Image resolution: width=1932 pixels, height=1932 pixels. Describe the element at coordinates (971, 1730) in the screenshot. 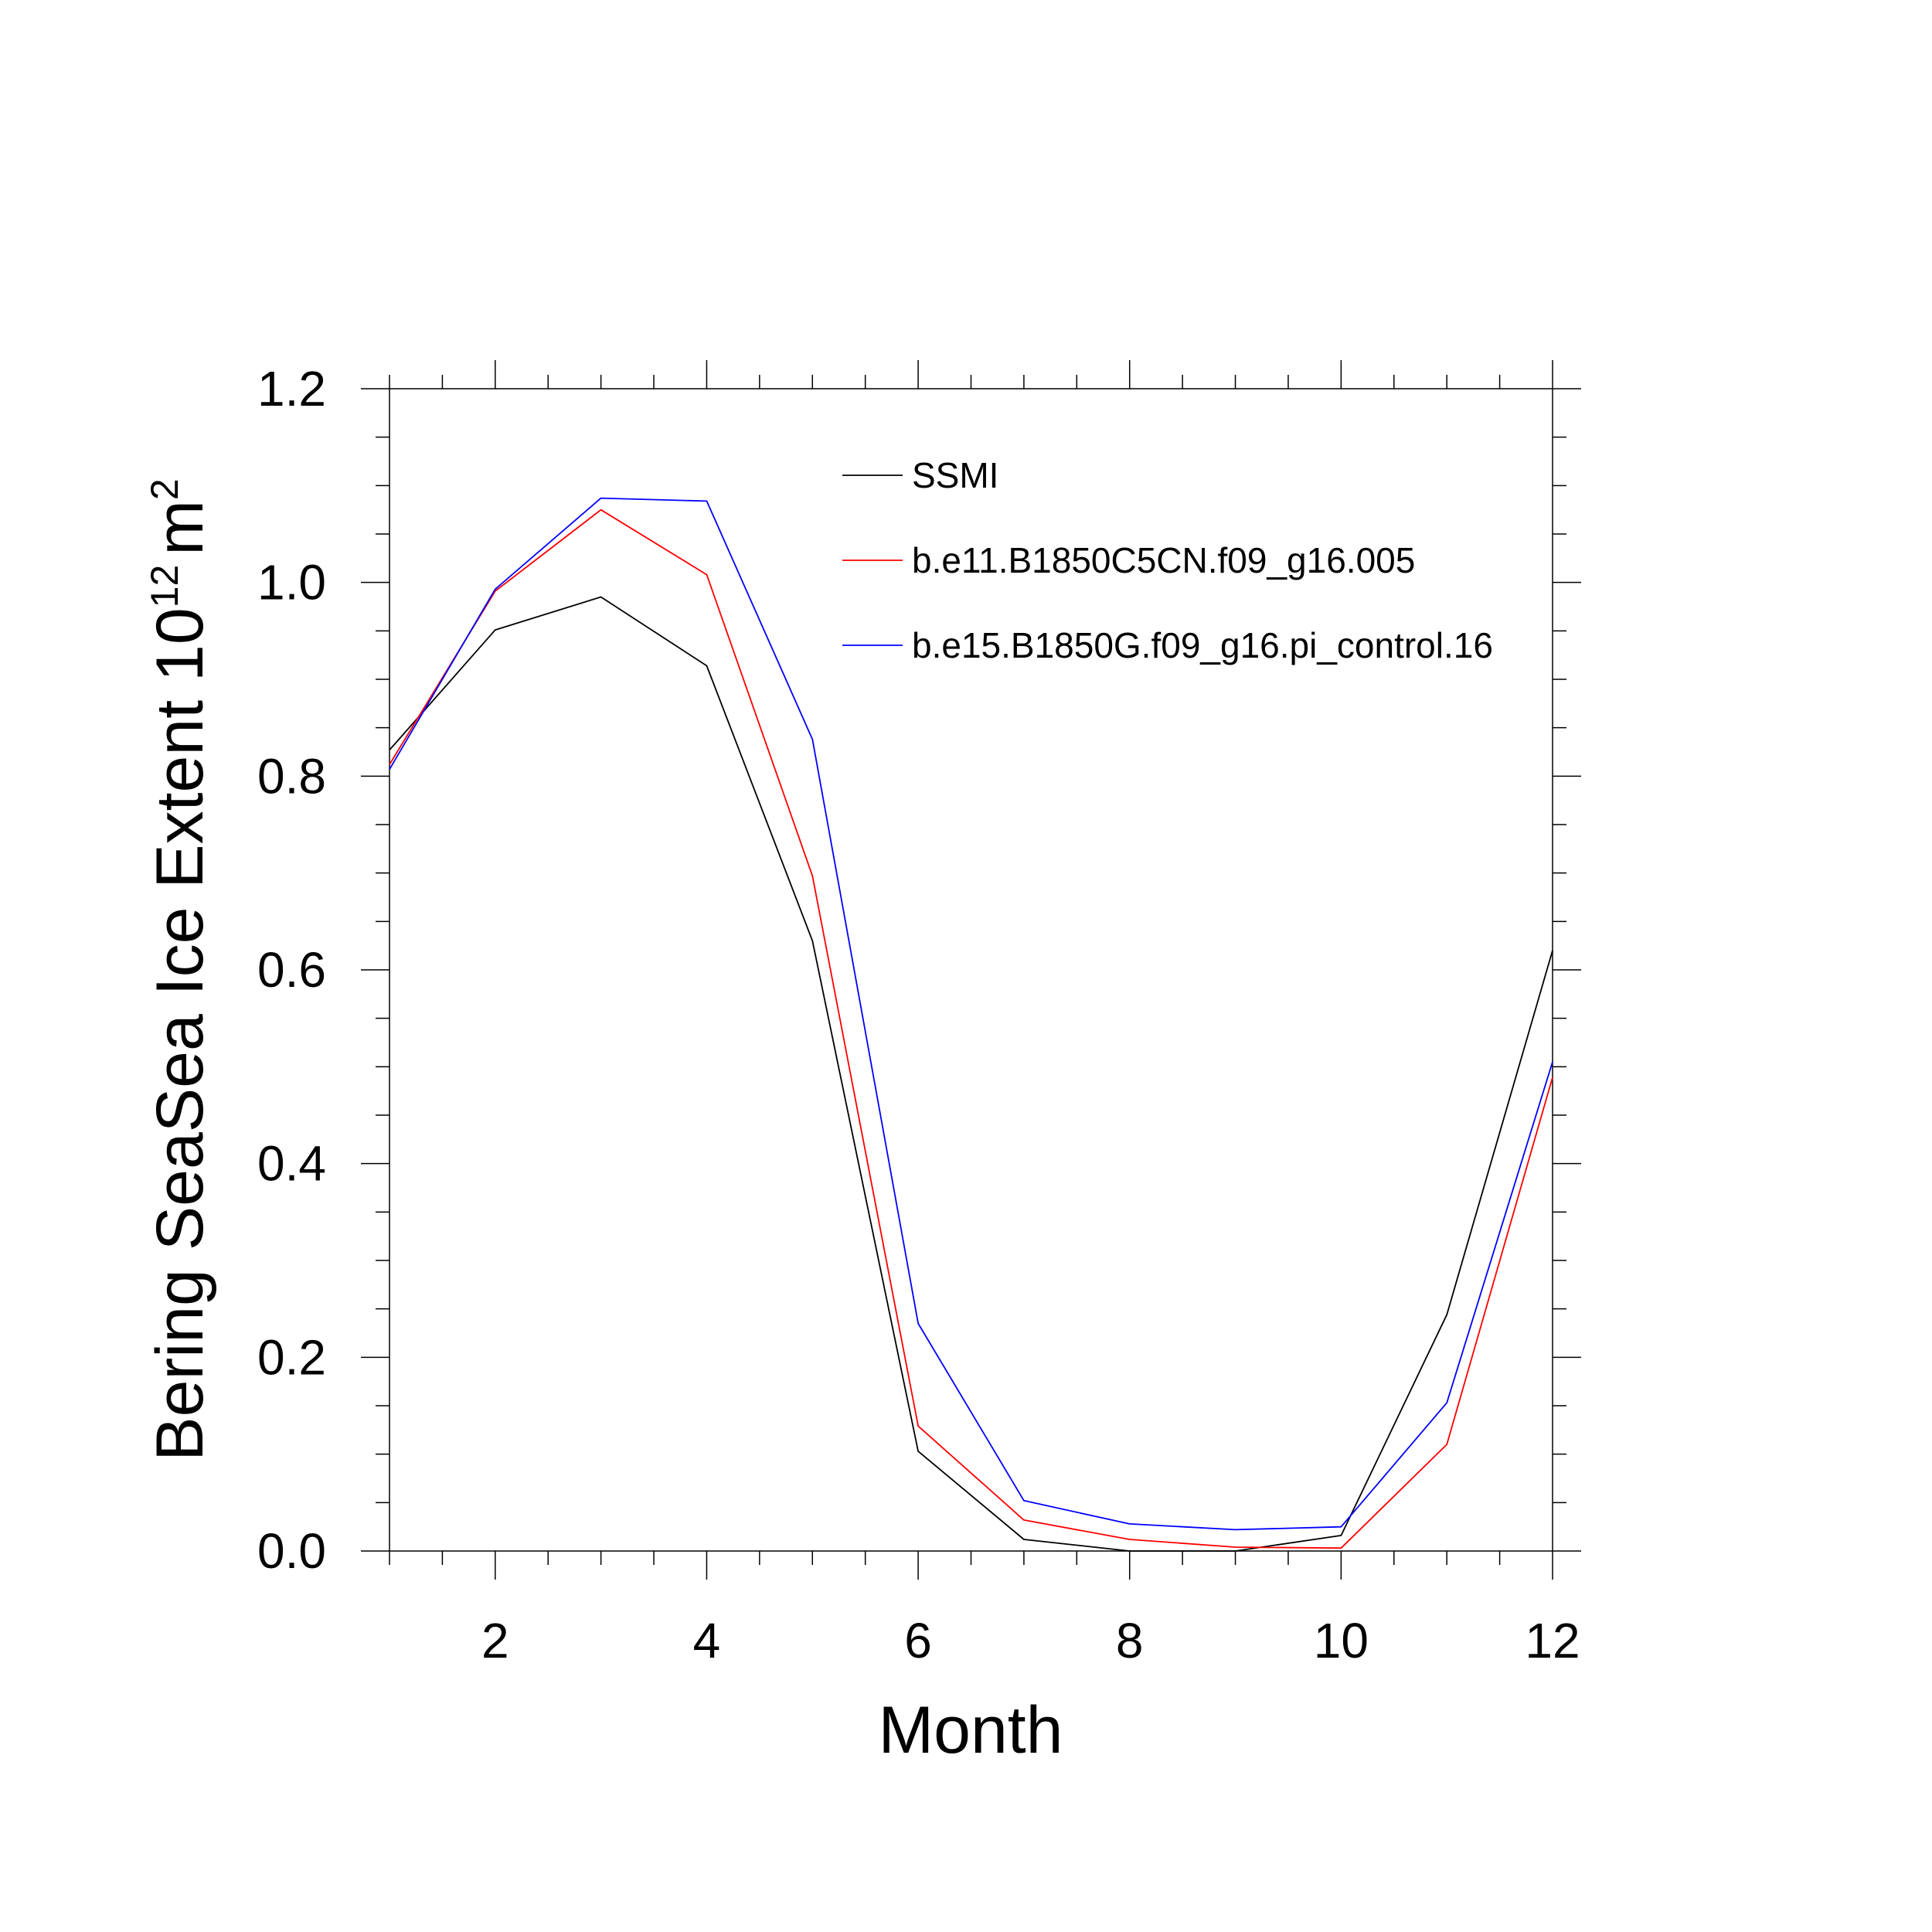

I see `x-axis-title: Month` at that location.